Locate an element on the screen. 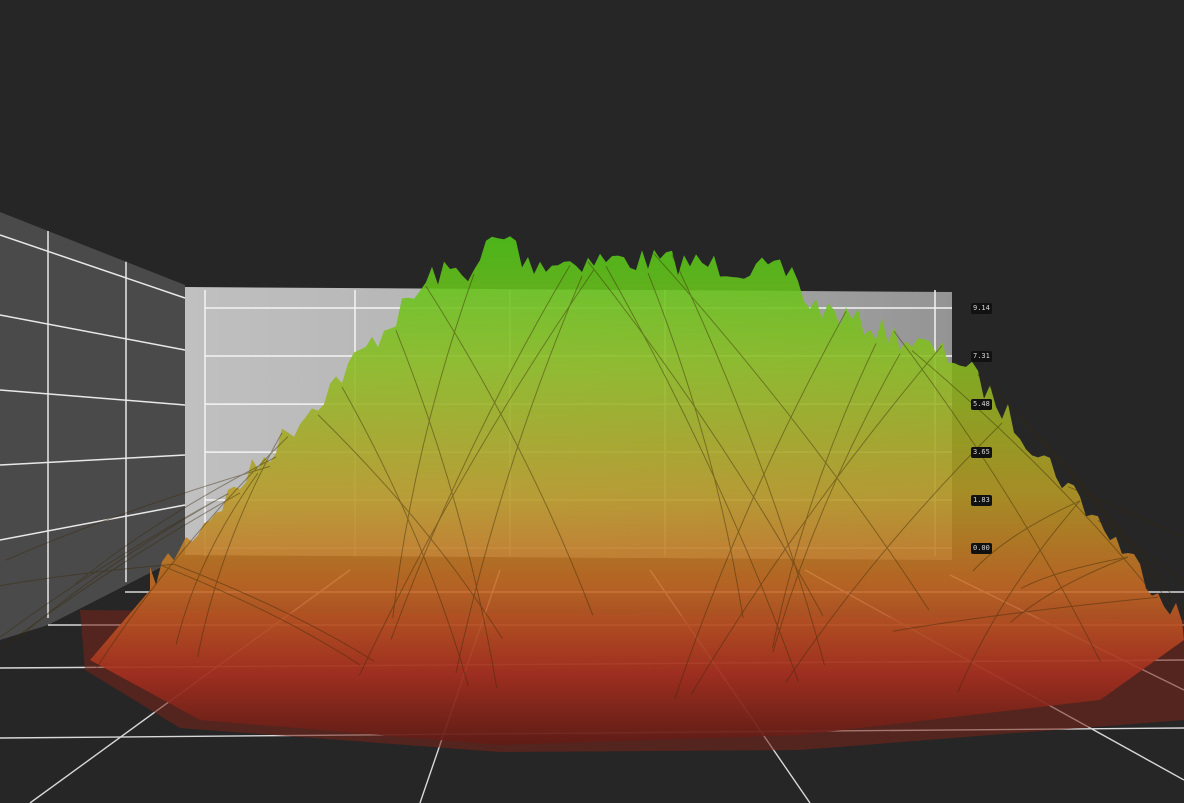 The height and width of the screenshot is (803, 1184). z-tick-label: 3.65 is located at coordinates (981, 453).